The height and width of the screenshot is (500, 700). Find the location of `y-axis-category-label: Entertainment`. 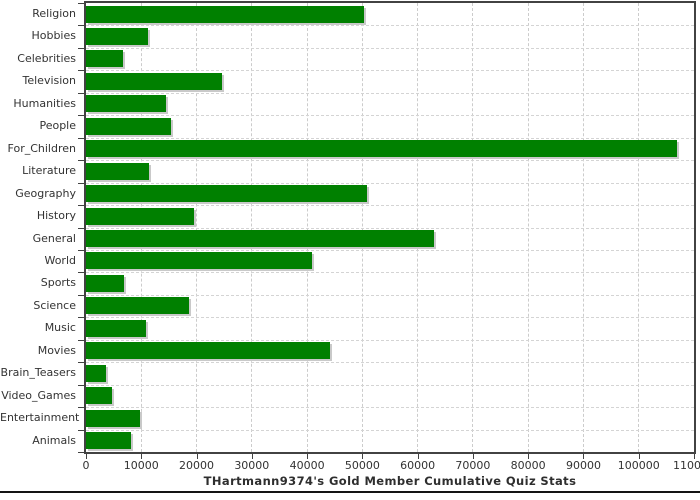

y-axis-category-label: Entertainment is located at coordinates (40, 418).